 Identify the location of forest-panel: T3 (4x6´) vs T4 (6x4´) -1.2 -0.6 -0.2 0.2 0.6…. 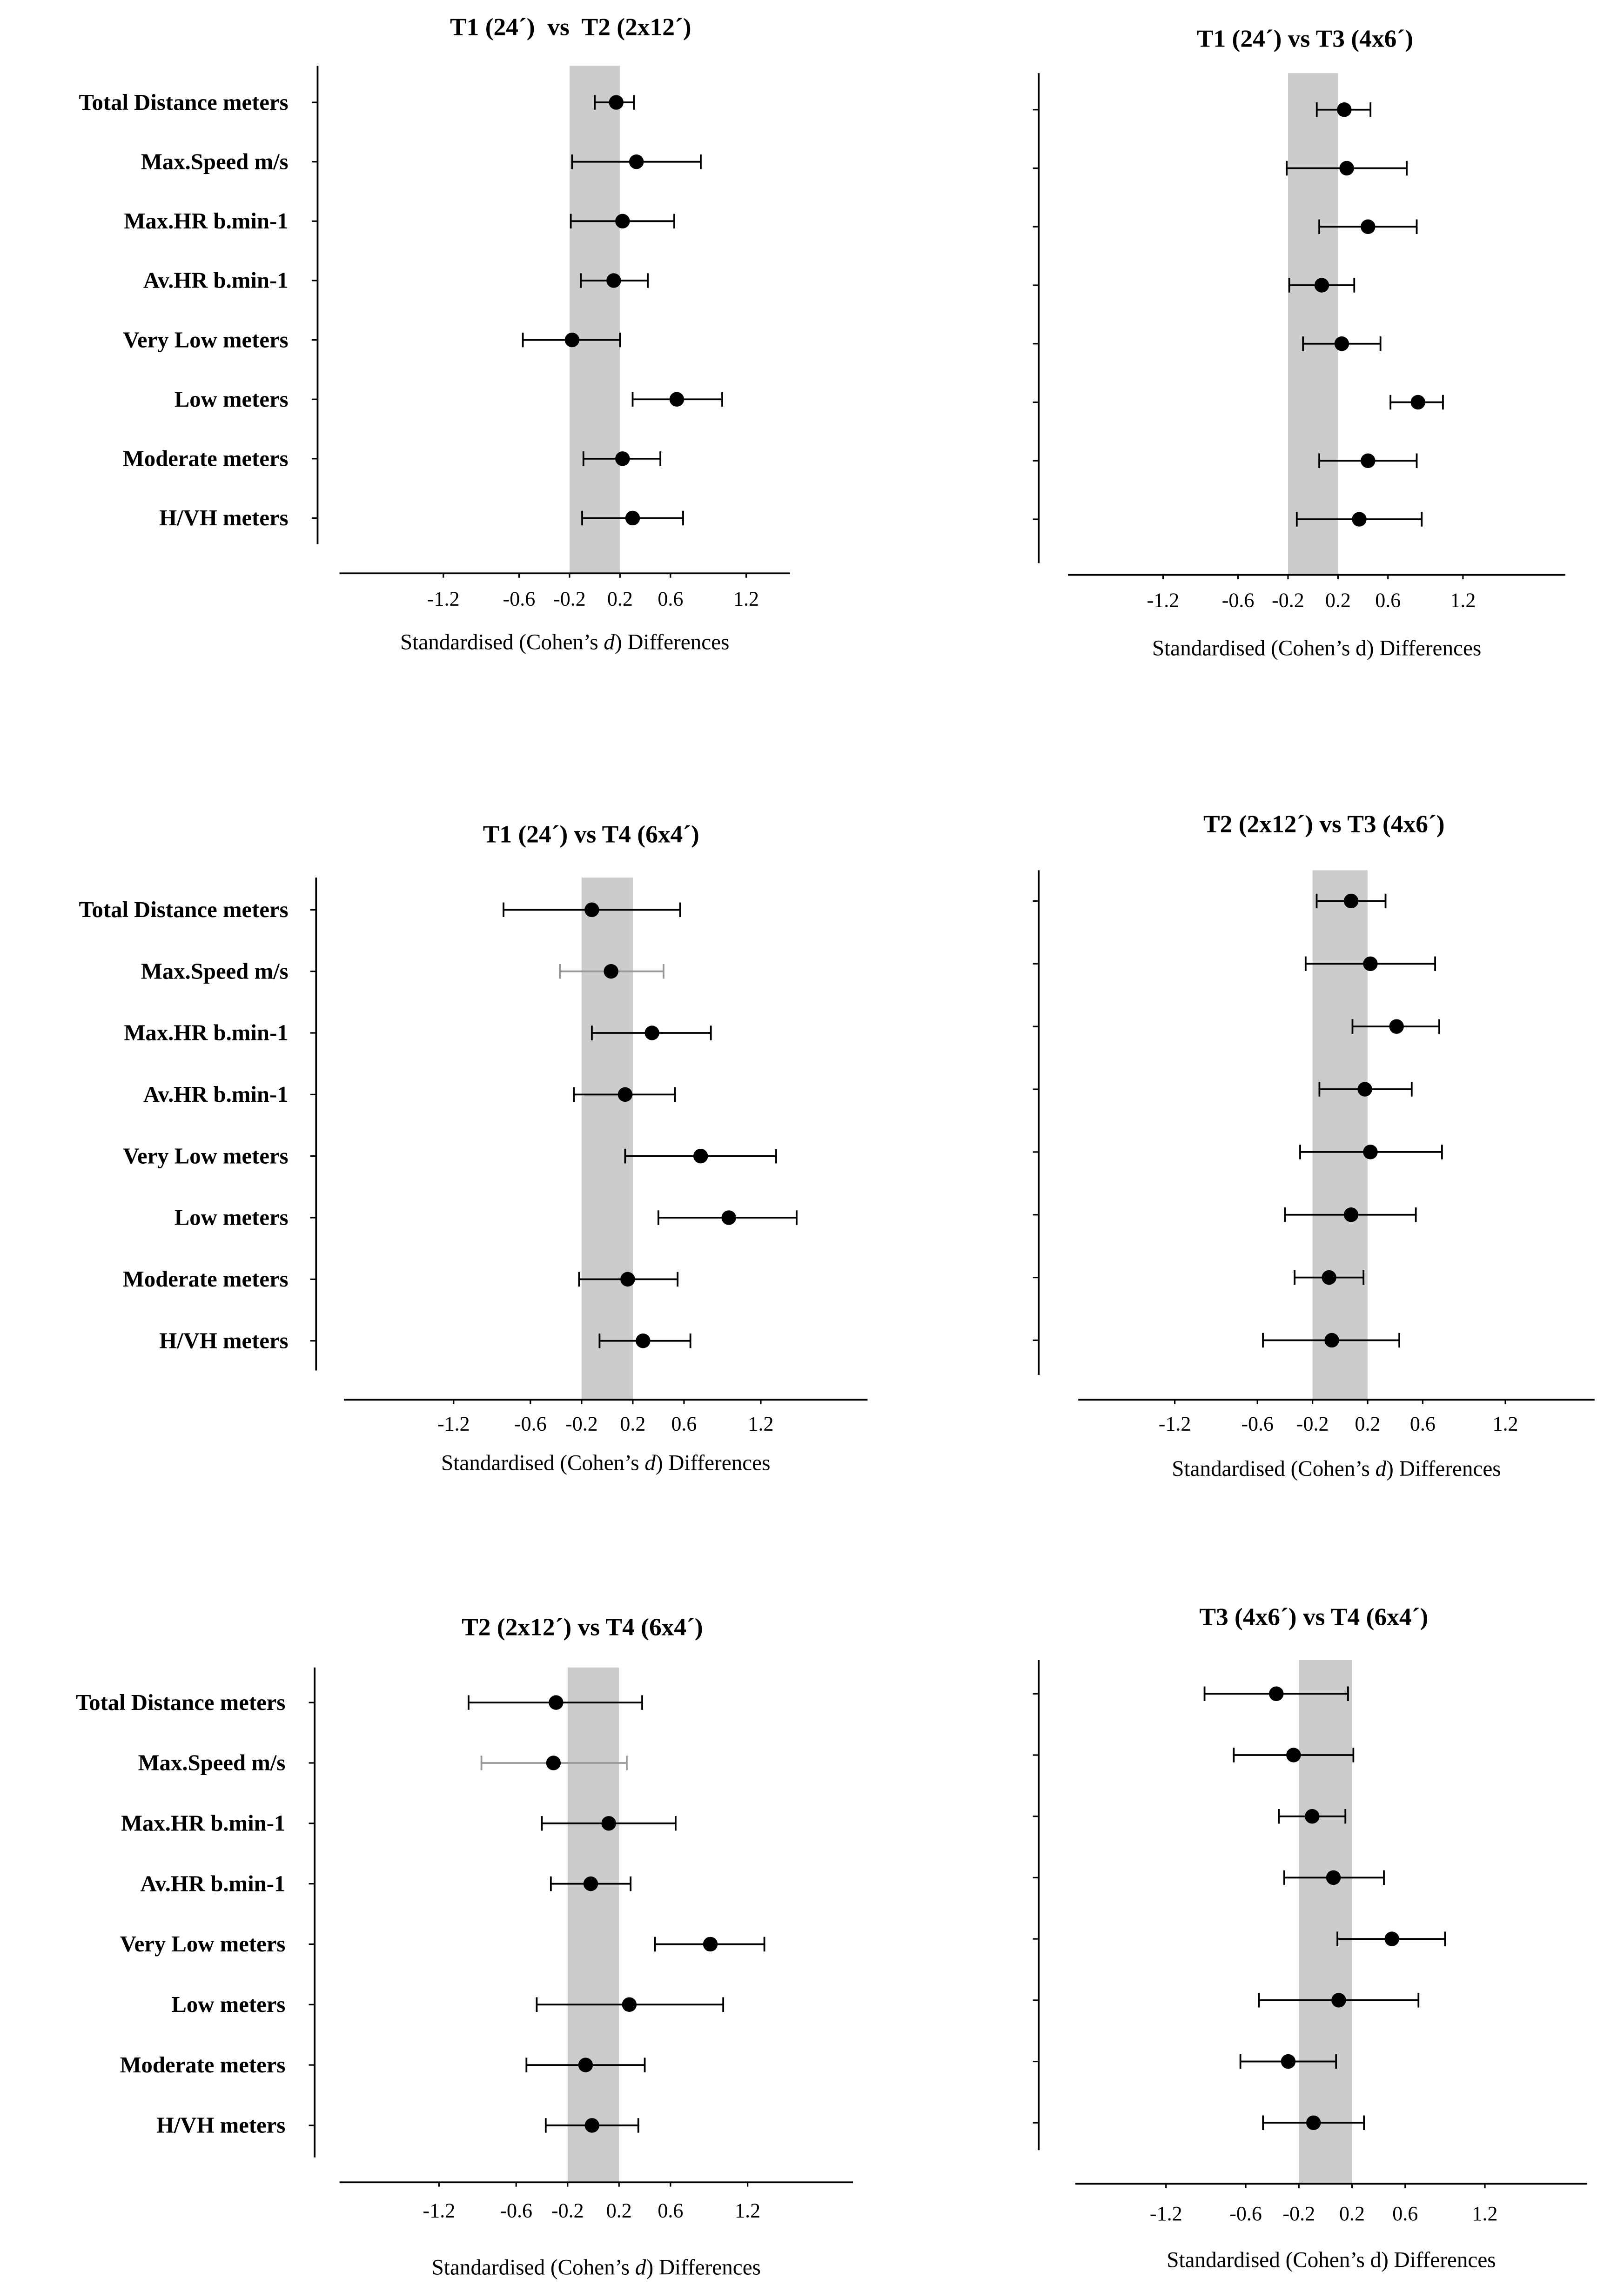
(1310, 1937).